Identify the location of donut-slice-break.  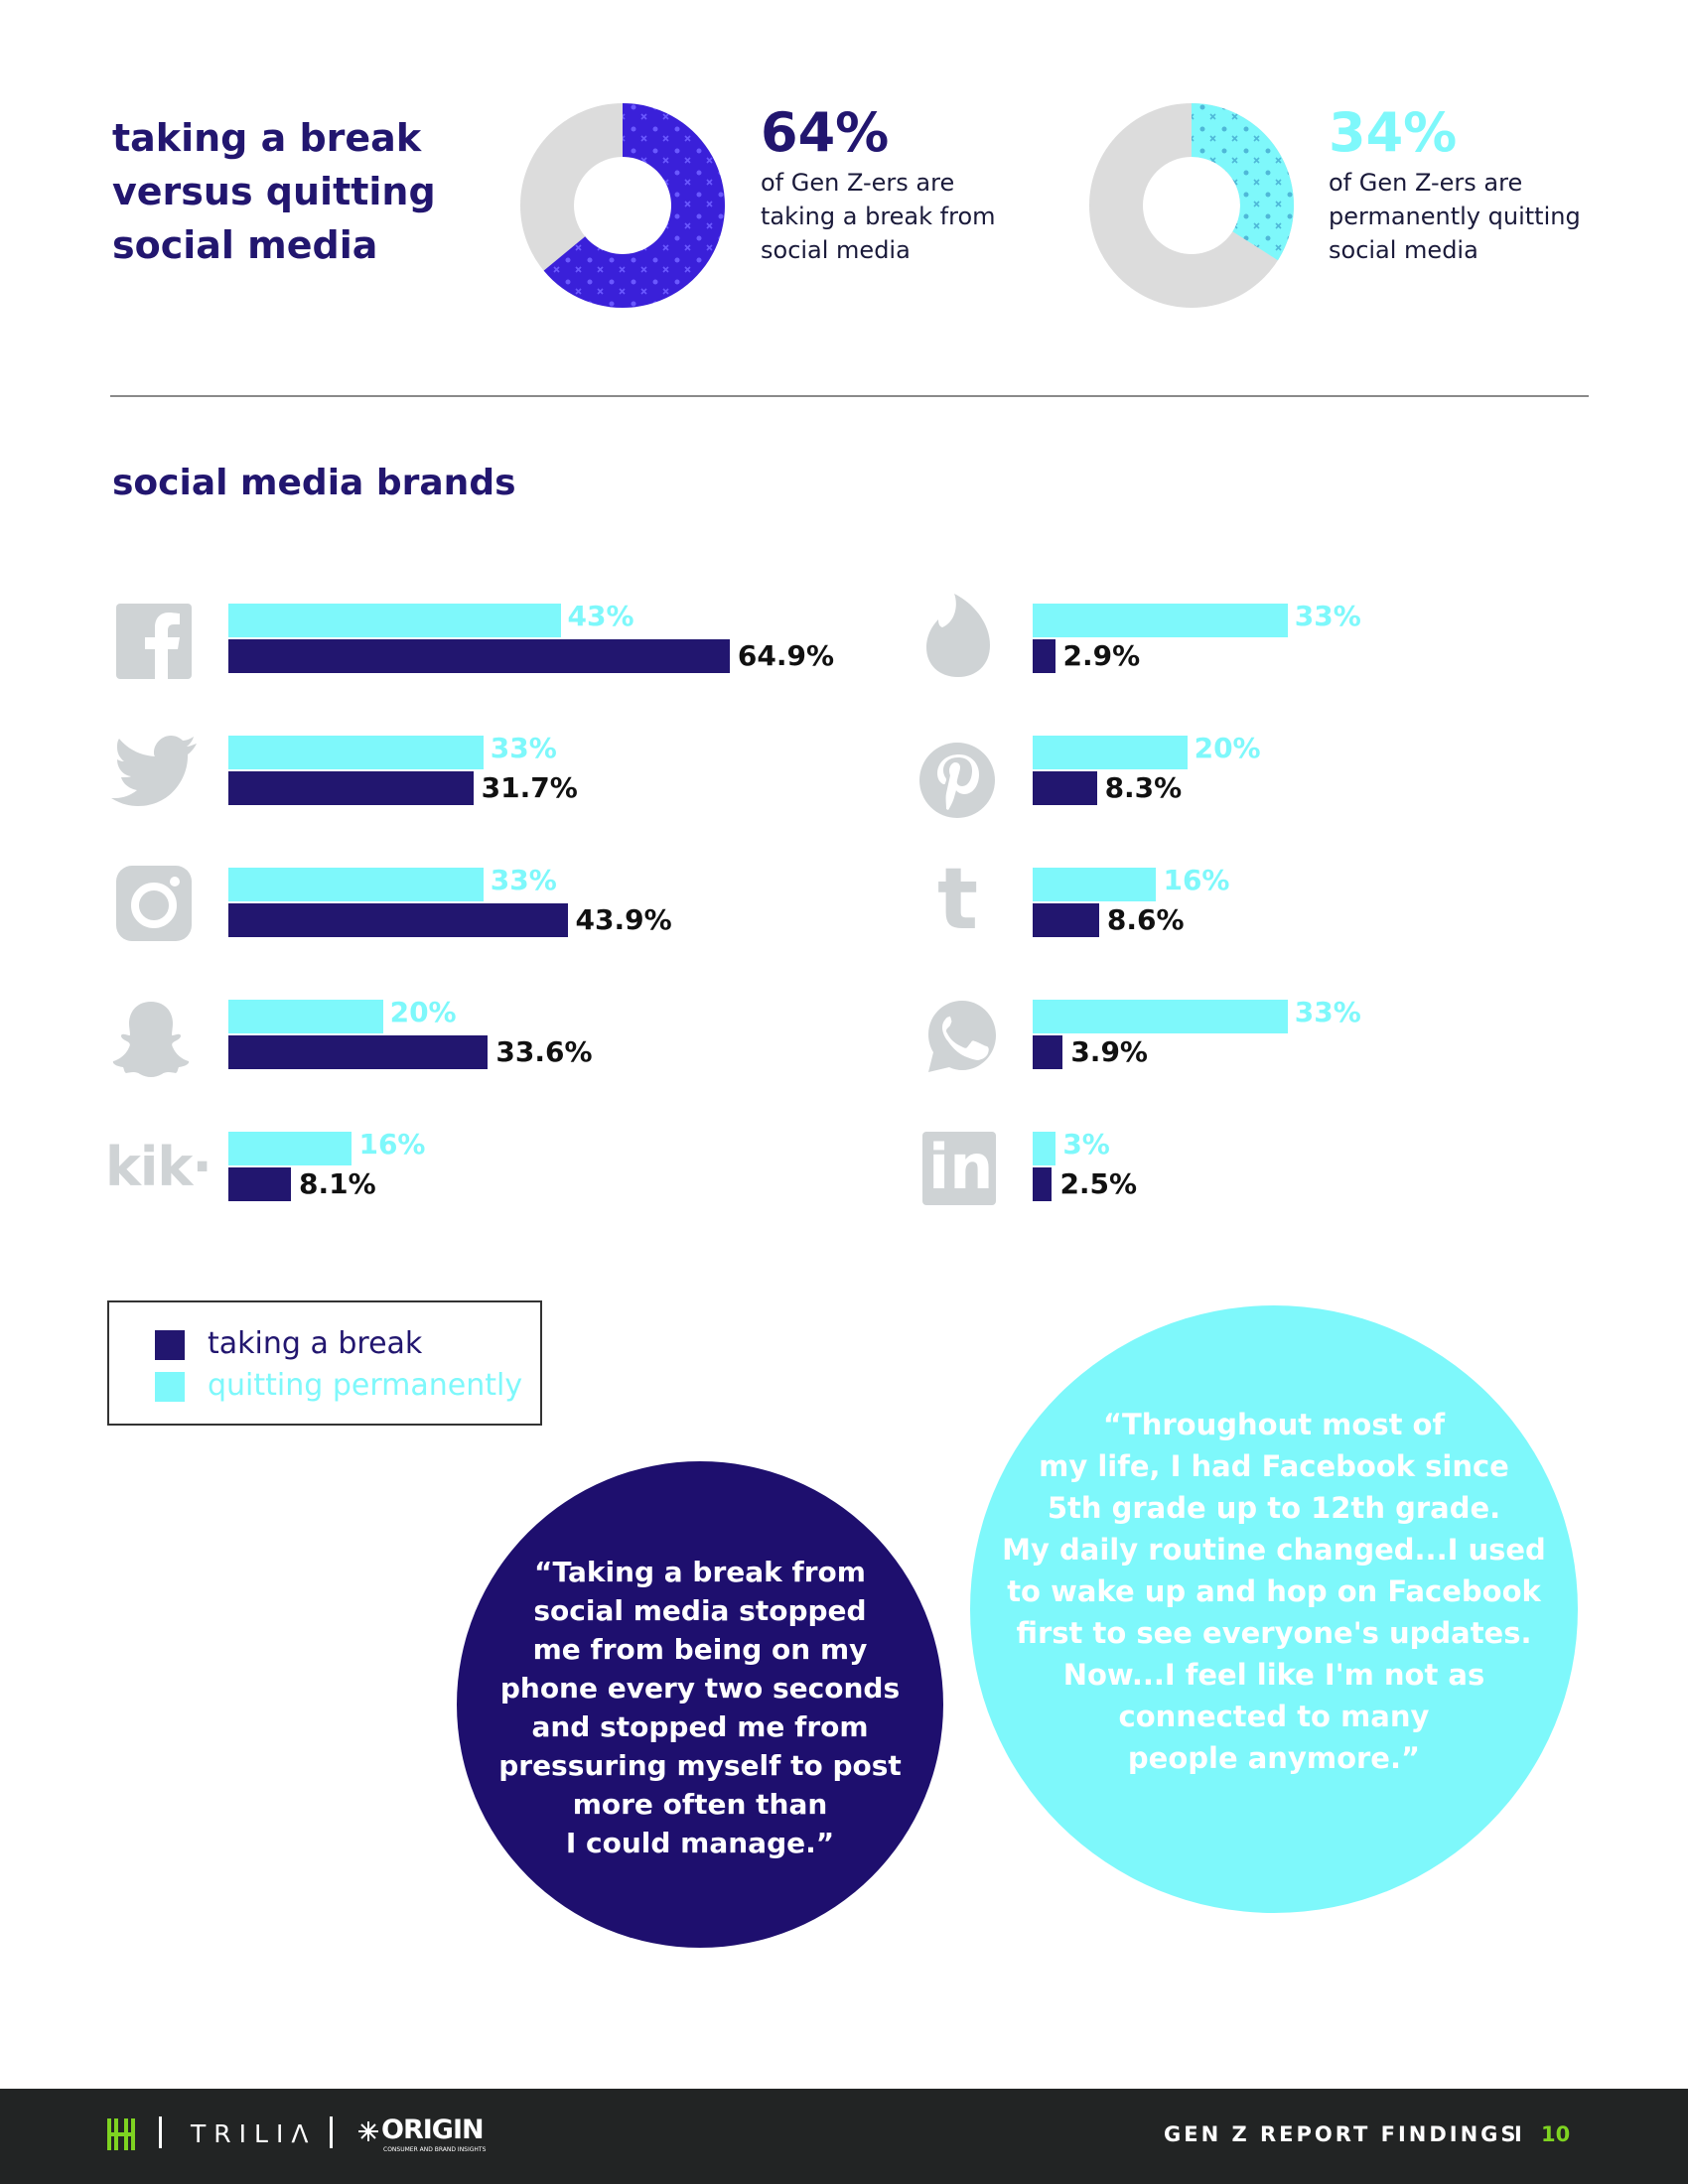
(634, 206).